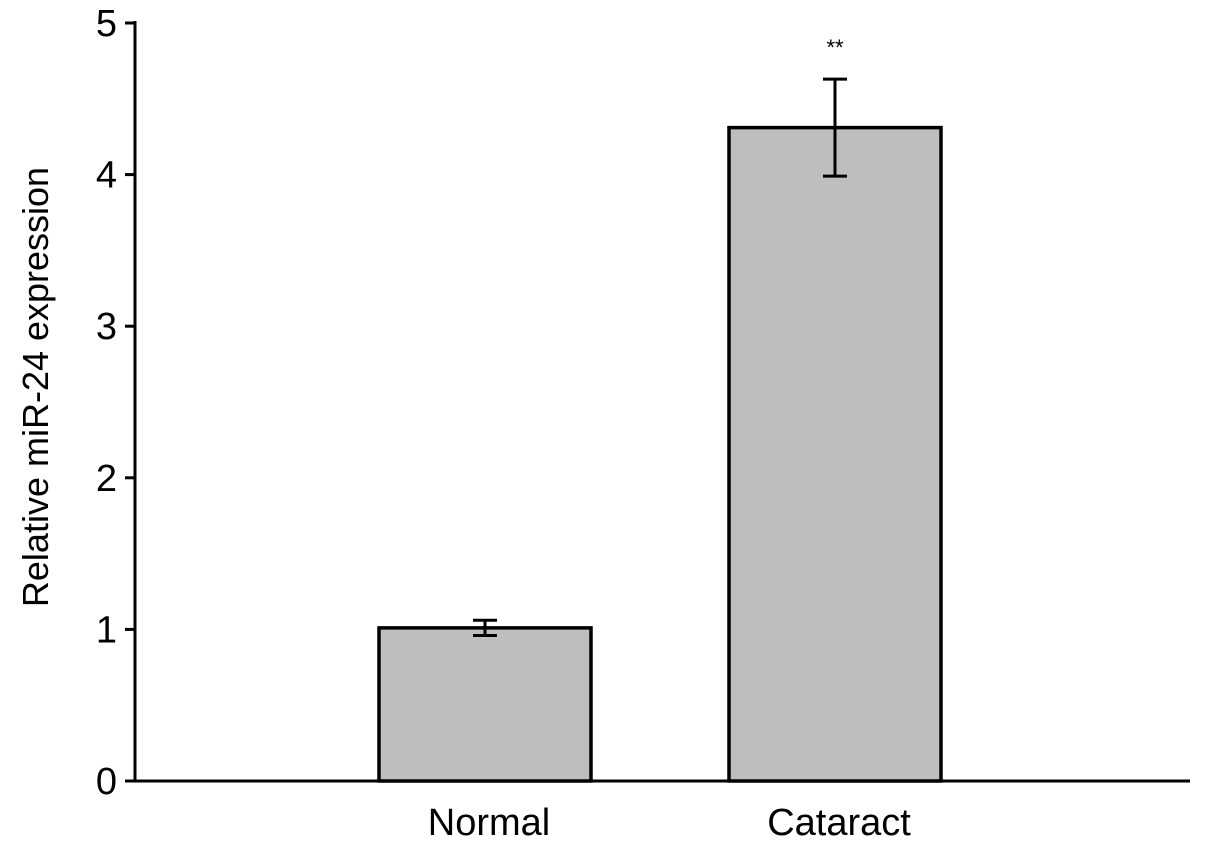  Describe the element at coordinates (839, 823) in the screenshot. I see `x-tick-label: Cataract` at that location.